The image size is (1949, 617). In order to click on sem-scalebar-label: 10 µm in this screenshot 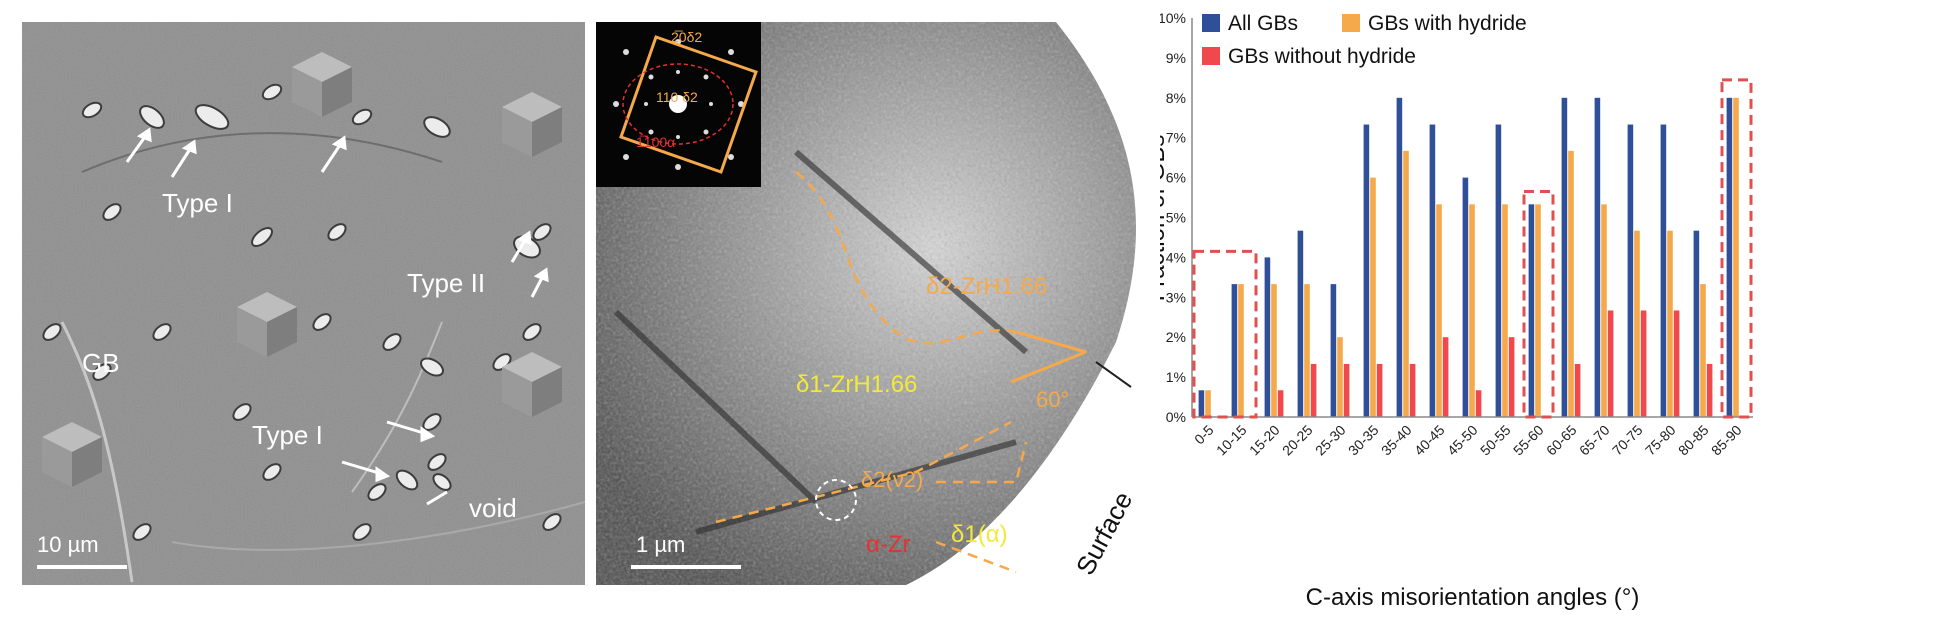, I will do `click(68, 544)`.